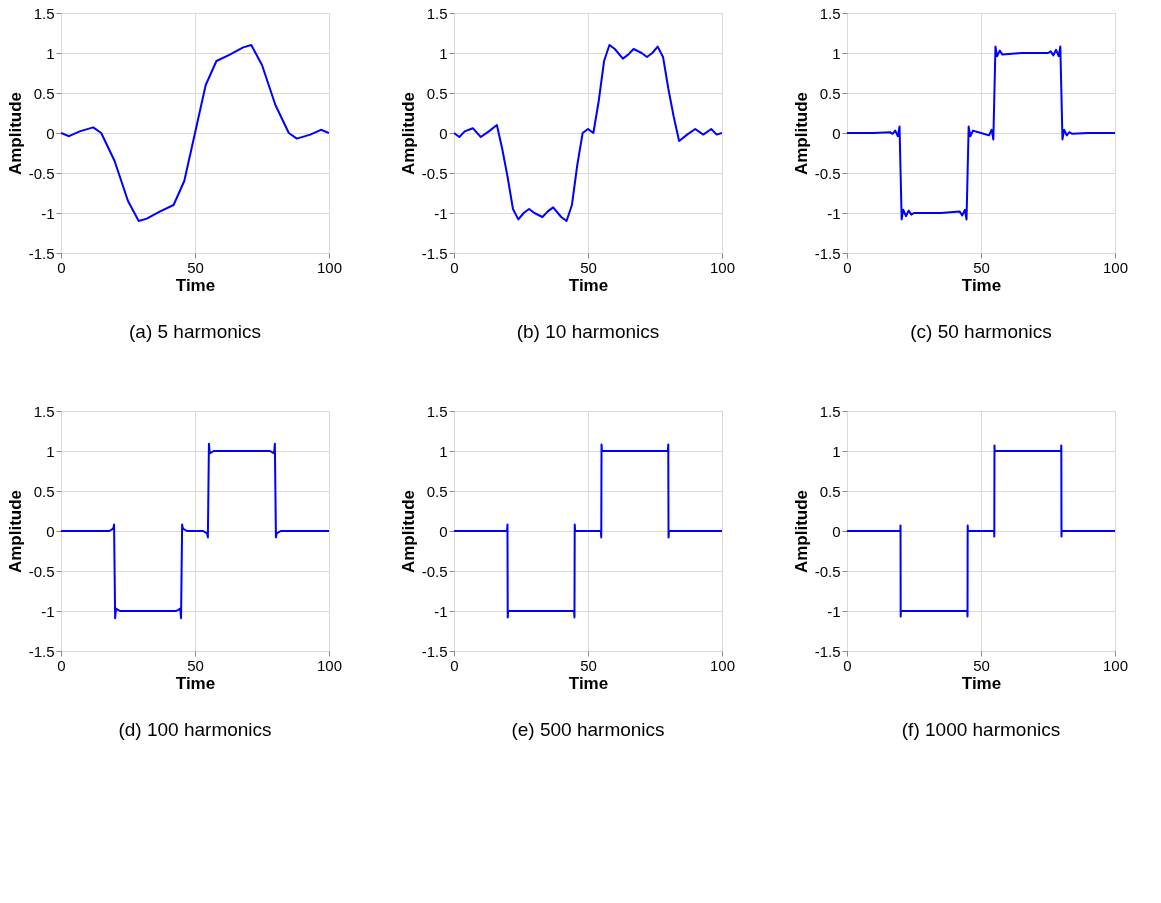  Describe the element at coordinates (195, 729) in the screenshot. I see `text: (d) 100 harmonics` at that location.